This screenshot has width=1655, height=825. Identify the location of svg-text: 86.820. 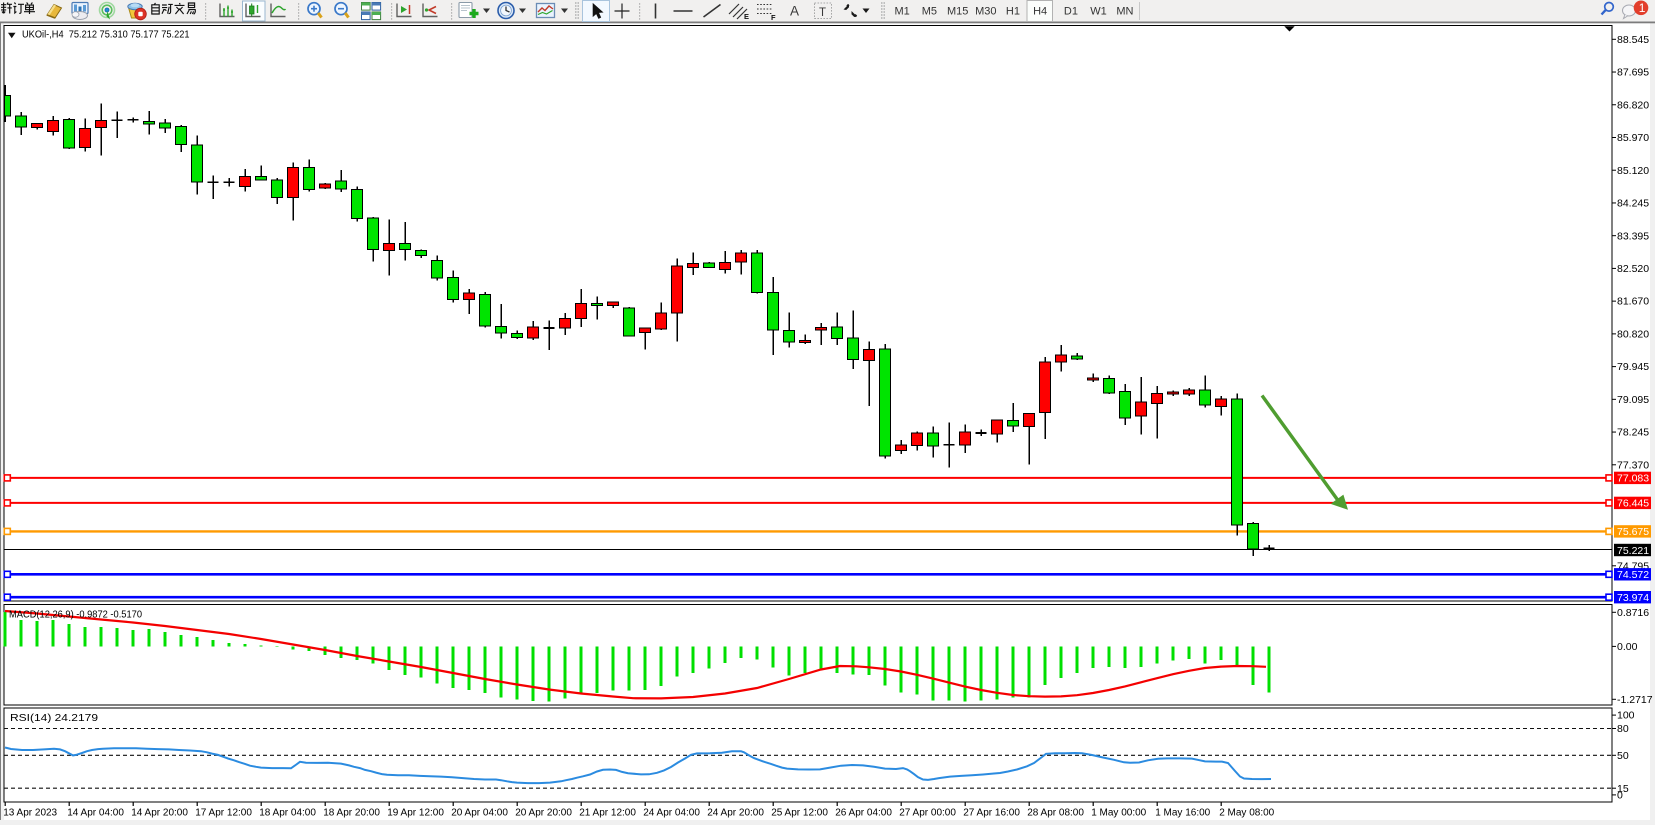
(1633, 105).